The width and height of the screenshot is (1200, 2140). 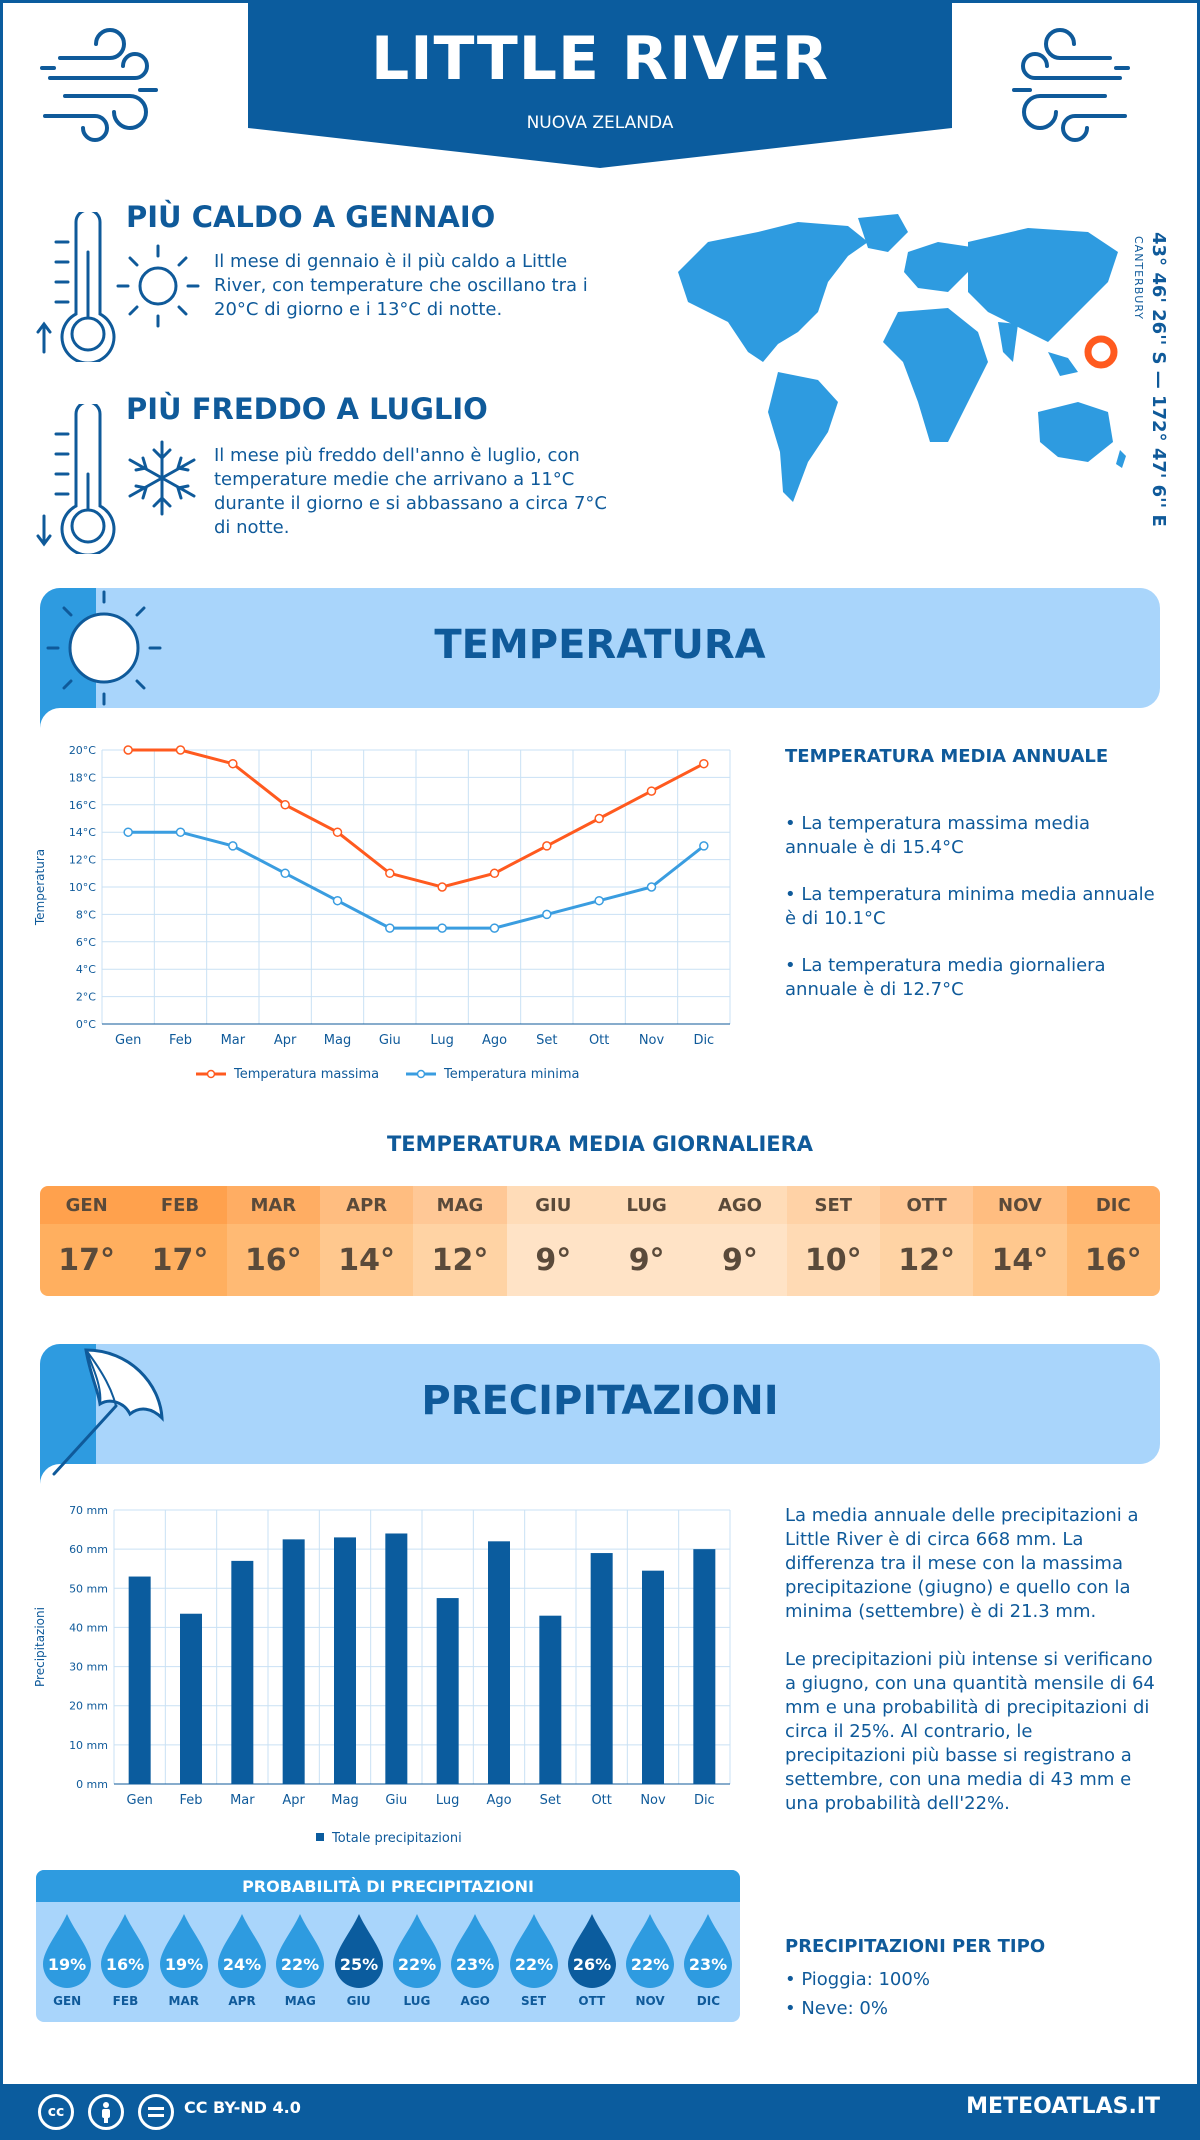 I want to click on precipitation-banner, so click(x=600, y=1404).